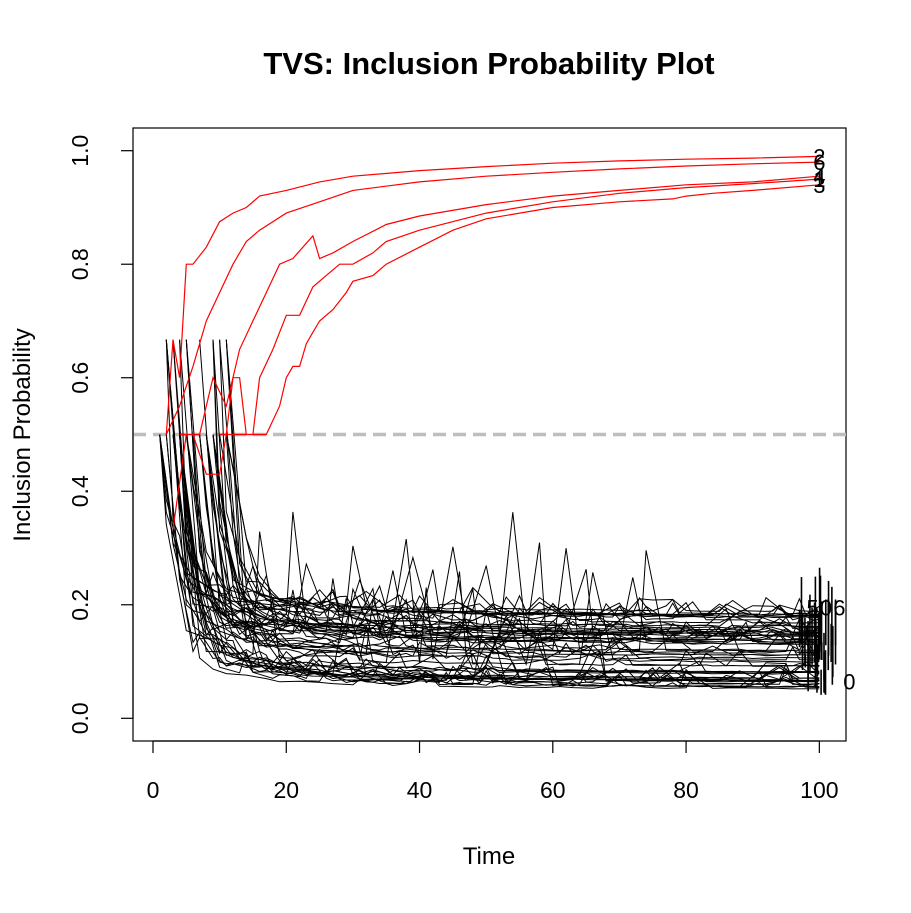 The width and height of the screenshot is (911, 913). I want to click on x-tick-label: 20, so click(286, 790).